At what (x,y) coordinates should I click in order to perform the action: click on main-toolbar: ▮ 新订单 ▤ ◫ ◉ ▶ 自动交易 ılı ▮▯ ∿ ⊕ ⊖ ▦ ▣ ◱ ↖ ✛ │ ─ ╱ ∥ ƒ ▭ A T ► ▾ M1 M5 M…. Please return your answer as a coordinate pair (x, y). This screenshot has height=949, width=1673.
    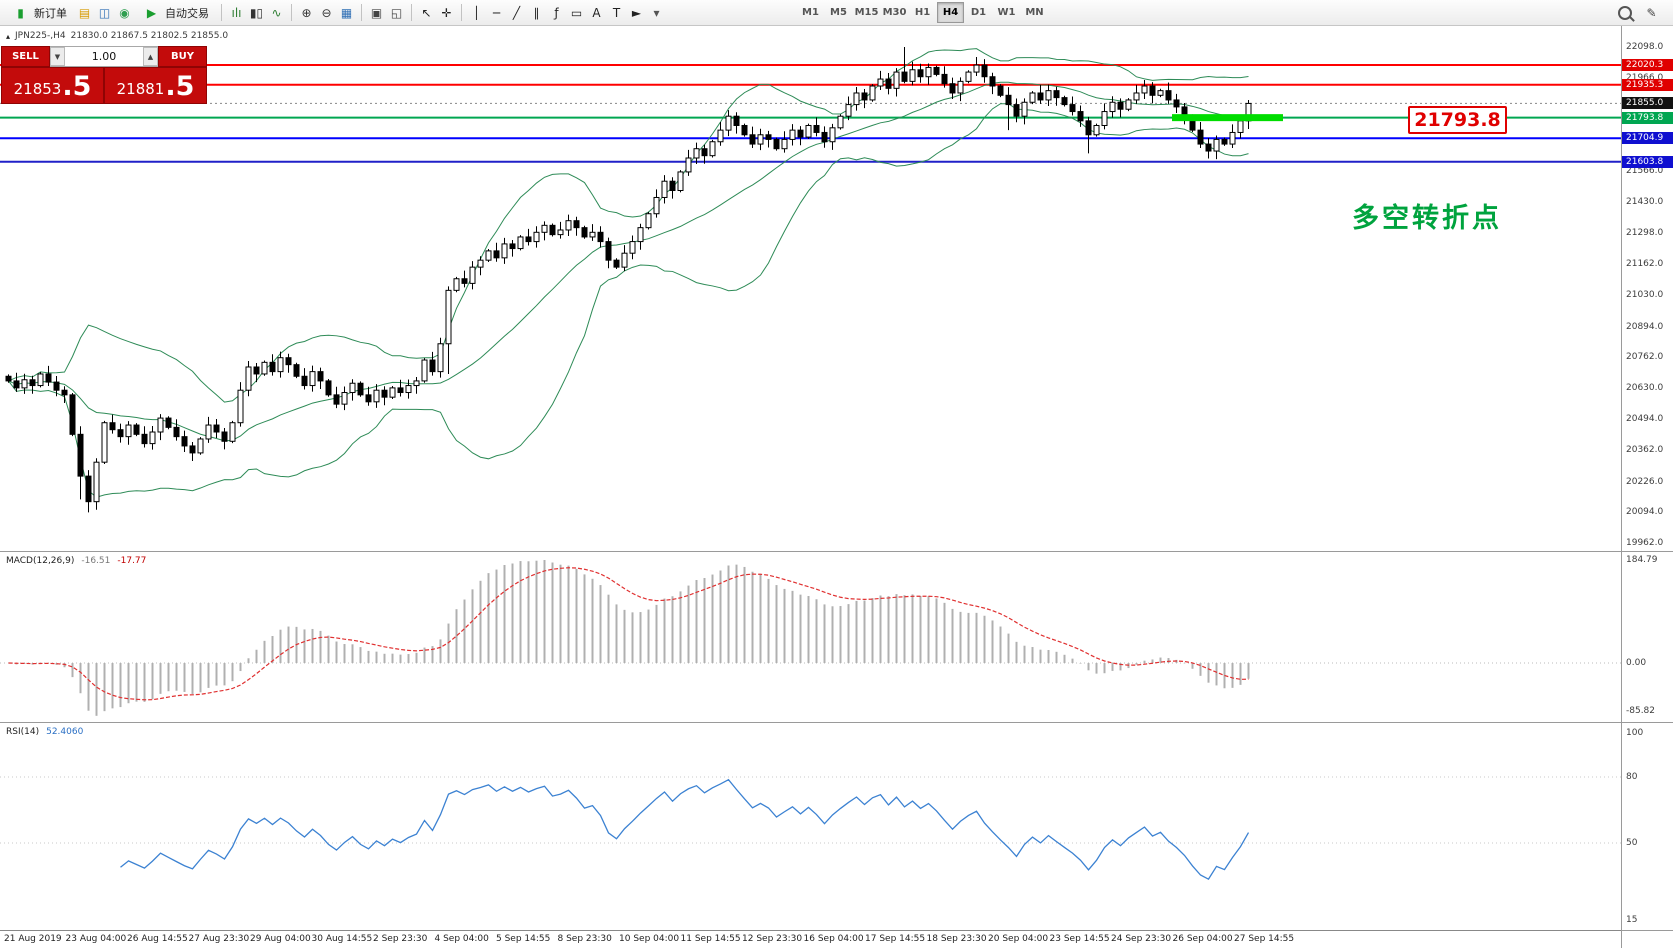
    Looking at the image, I should click on (836, 13).